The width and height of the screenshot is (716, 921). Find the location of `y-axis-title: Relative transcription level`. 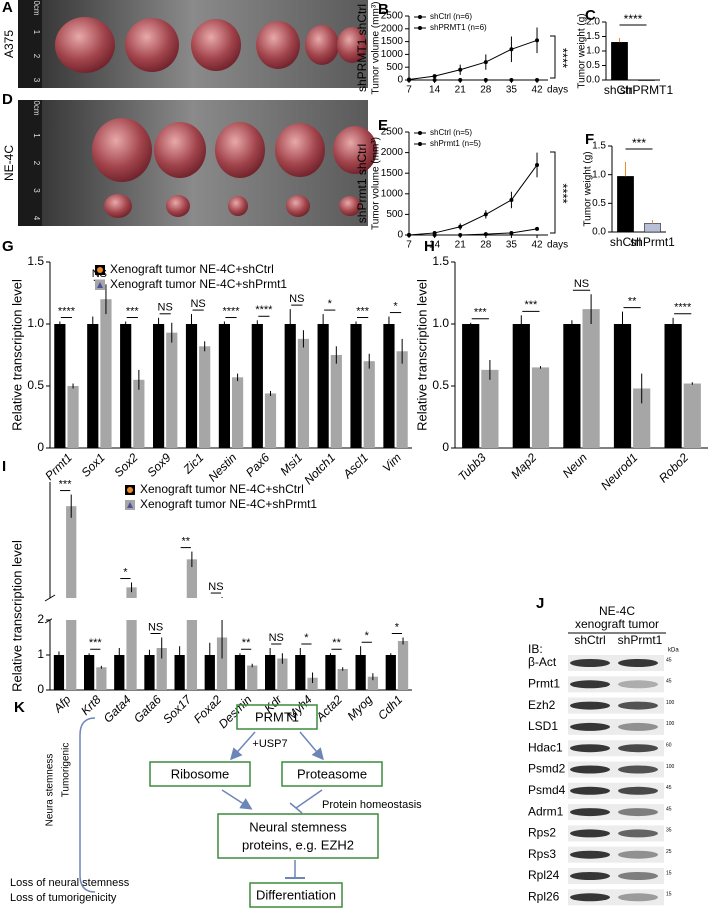

y-axis-title: Relative transcription level is located at coordinates (16, 616).